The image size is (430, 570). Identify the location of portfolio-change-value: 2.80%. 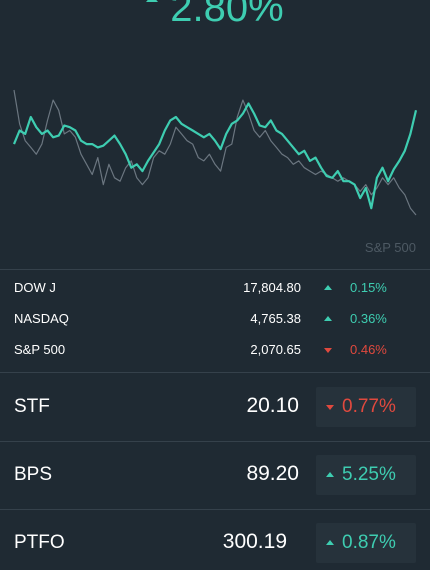
(227, 15).